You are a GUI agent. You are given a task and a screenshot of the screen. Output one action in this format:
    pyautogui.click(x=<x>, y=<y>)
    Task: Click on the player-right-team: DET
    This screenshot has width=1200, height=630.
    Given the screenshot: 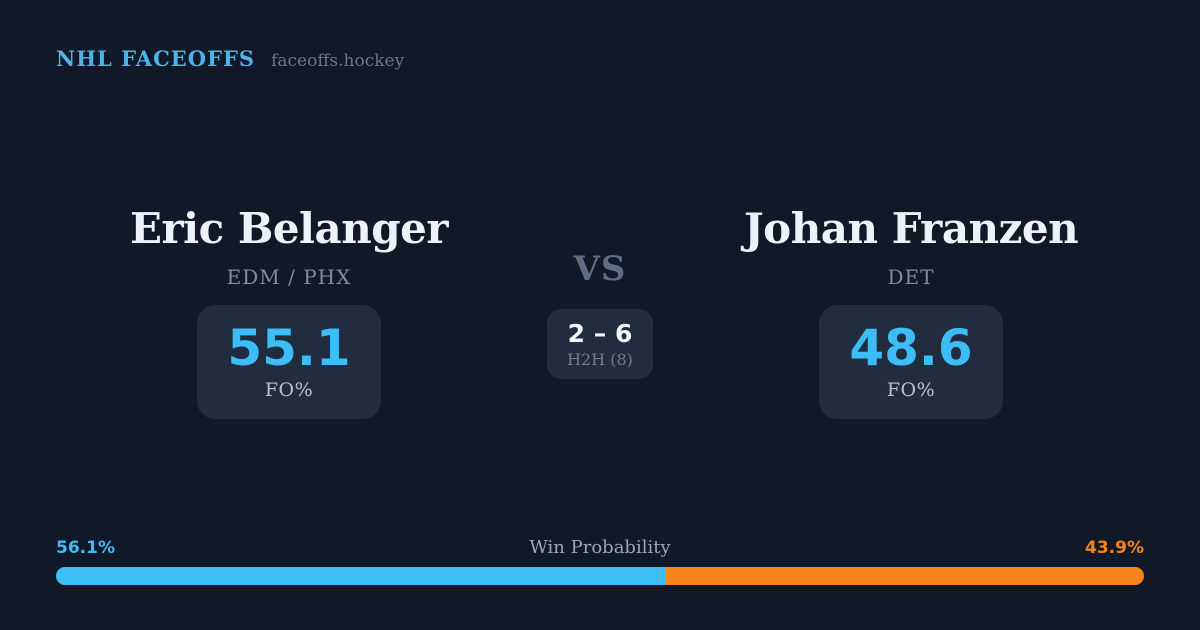 What is the action you would take?
    pyautogui.click(x=911, y=277)
    